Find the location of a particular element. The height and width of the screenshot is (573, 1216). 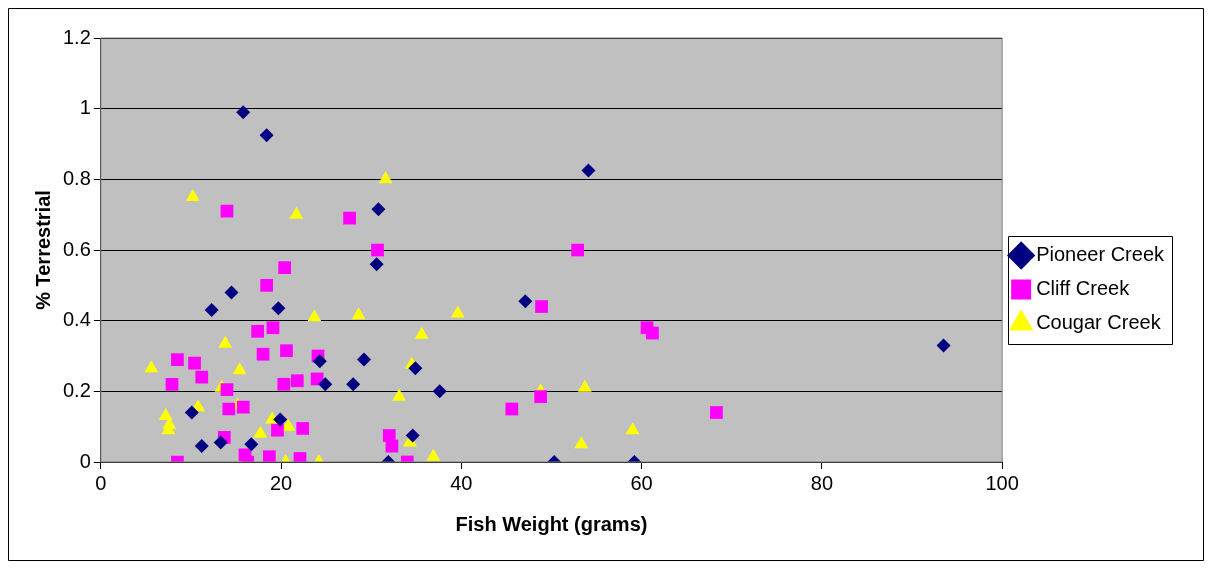

legend-label: Cougar Creek is located at coordinates (1099, 322).